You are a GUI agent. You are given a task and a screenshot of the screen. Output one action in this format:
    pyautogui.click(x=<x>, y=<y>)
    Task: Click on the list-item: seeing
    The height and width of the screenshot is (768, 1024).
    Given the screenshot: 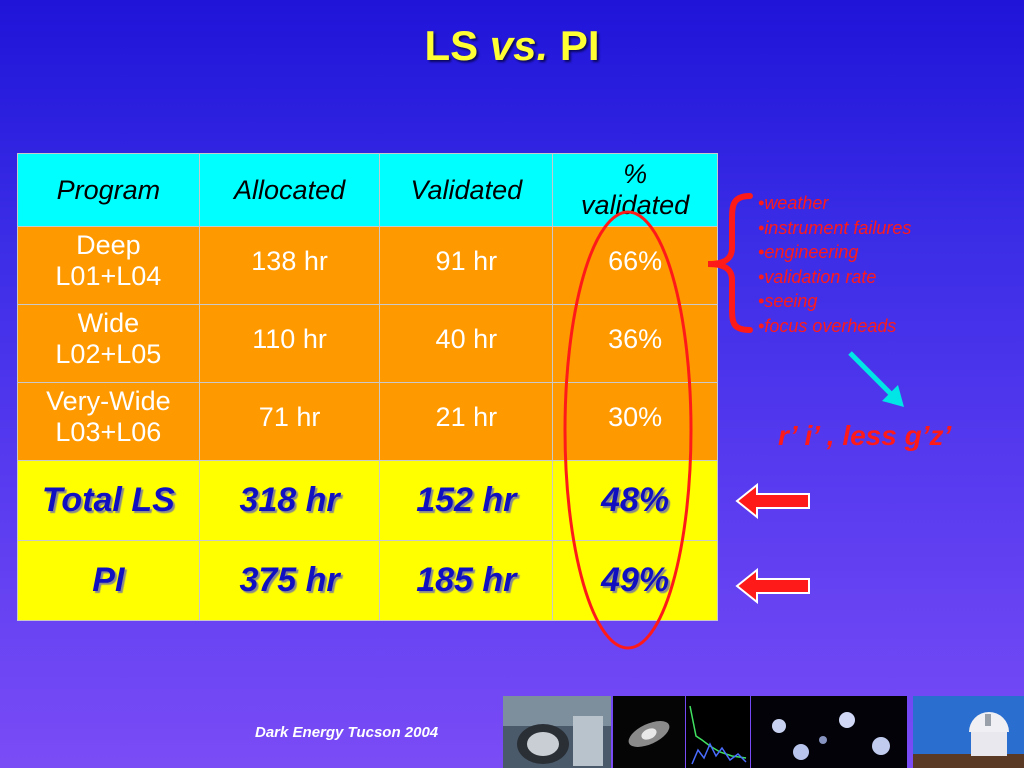 What is the action you would take?
    pyautogui.click(x=834, y=301)
    